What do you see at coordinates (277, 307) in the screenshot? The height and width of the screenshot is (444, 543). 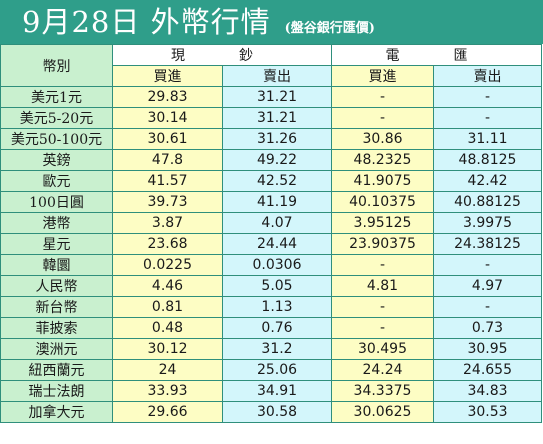 I see `cash-sell-cell: 1.13` at bounding box center [277, 307].